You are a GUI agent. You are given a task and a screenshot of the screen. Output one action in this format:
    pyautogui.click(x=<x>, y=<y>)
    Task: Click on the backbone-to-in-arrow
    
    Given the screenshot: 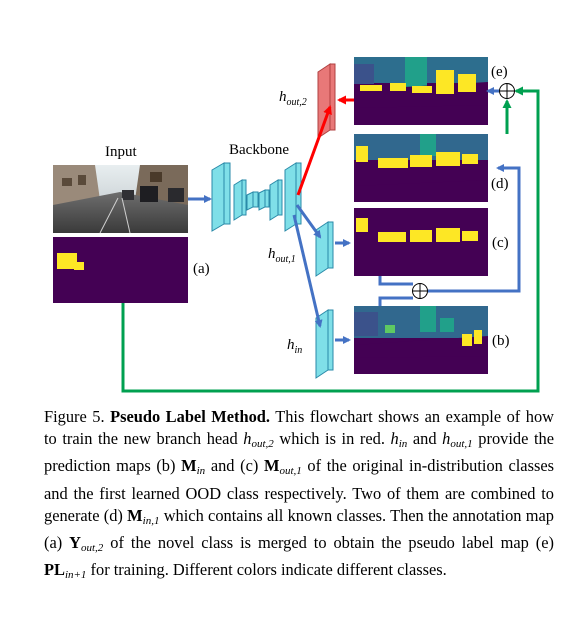 What is the action you would take?
    pyautogui.click(x=307, y=271)
    